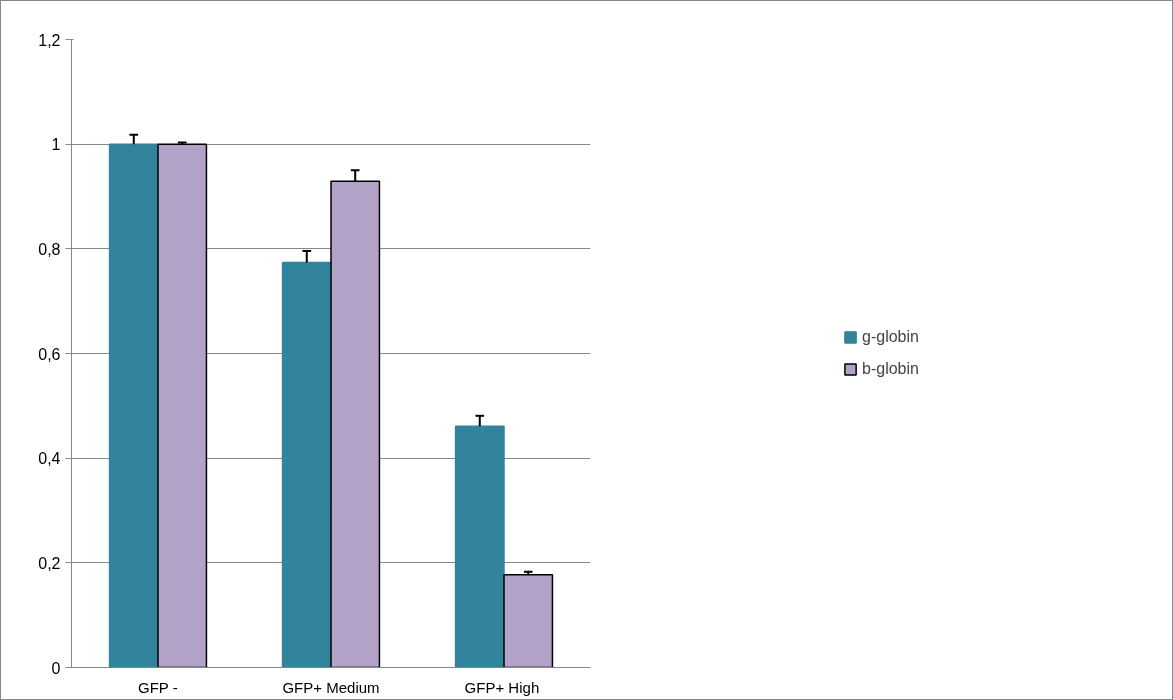 The image size is (1173, 700). What do you see at coordinates (49, 249) in the screenshot?
I see `y-tick-label: 0,8` at bounding box center [49, 249].